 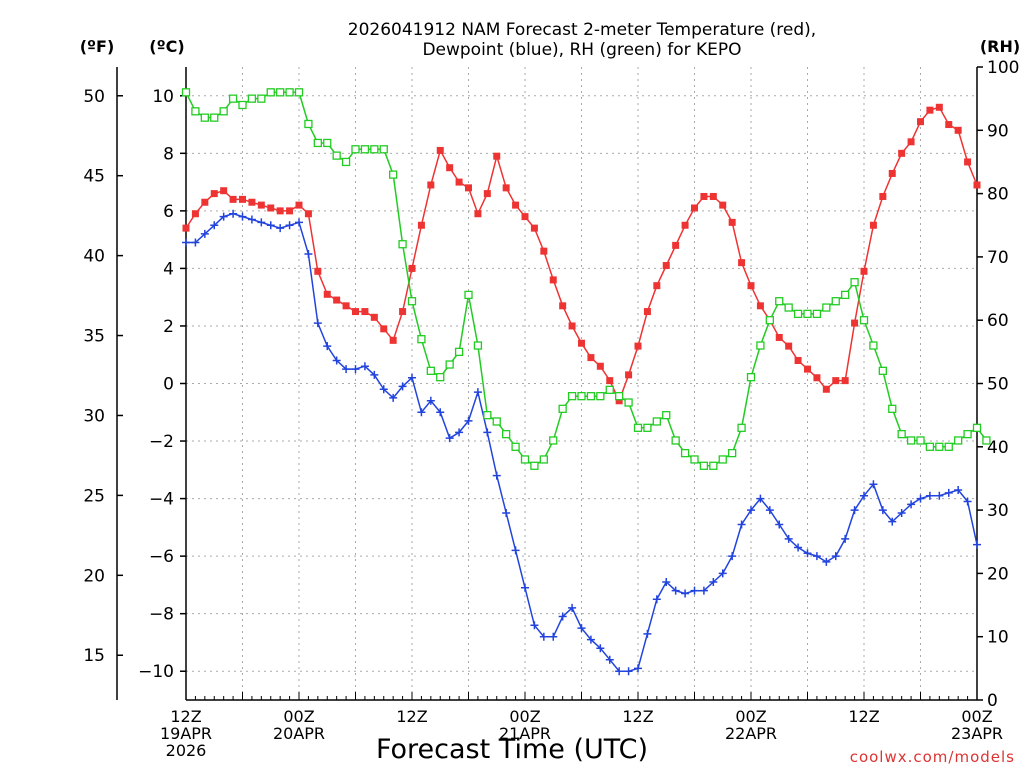 What do you see at coordinates (161, 500) in the screenshot?
I see `celsius-tick-label: −4` at bounding box center [161, 500].